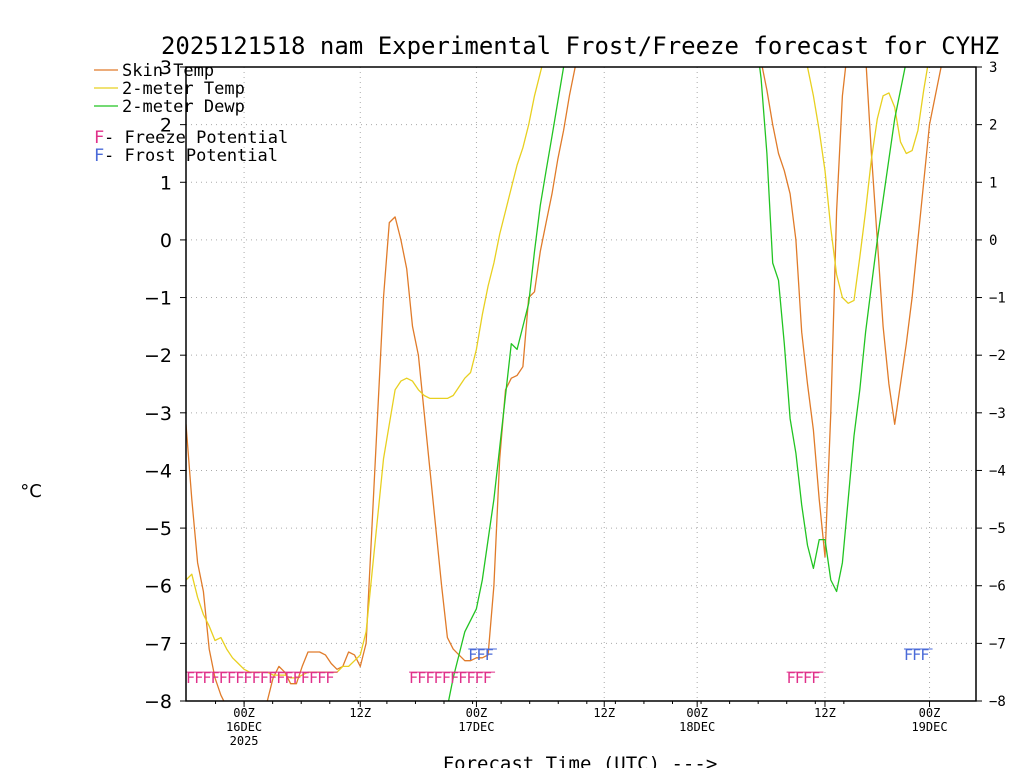  Describe the element at coordinates (580, 760) in the screenshot. I see `x-axis-label: Forecast Time (UTC) --->` at that location.